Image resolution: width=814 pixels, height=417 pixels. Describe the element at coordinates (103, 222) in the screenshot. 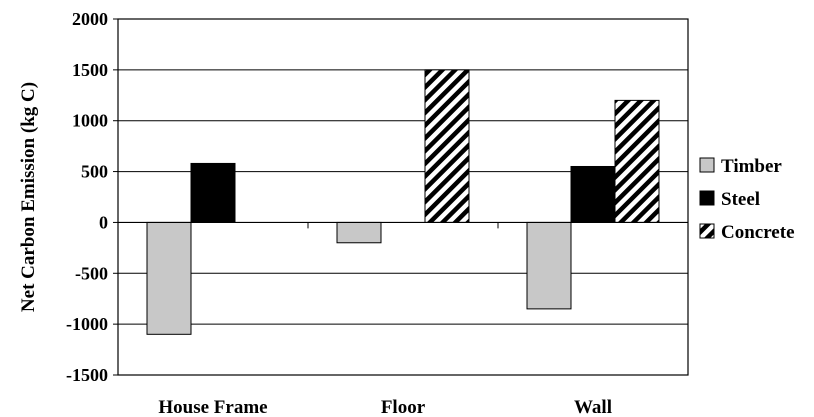

I see `y-tick-label: 0` at that location.